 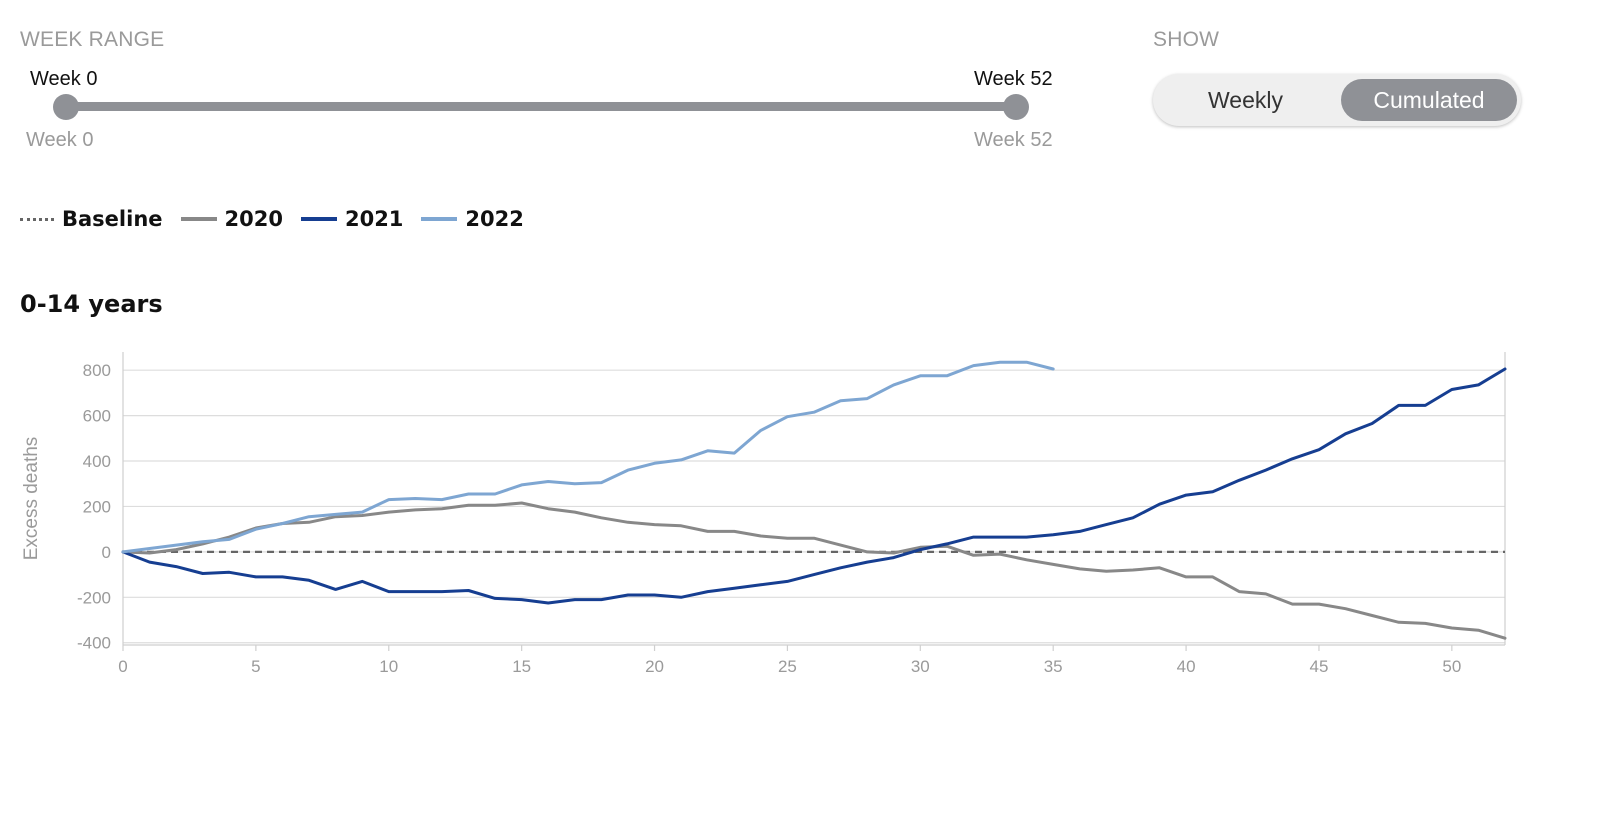 I want to click on x-tick-label-25: 25, so click(x=787, y=666).